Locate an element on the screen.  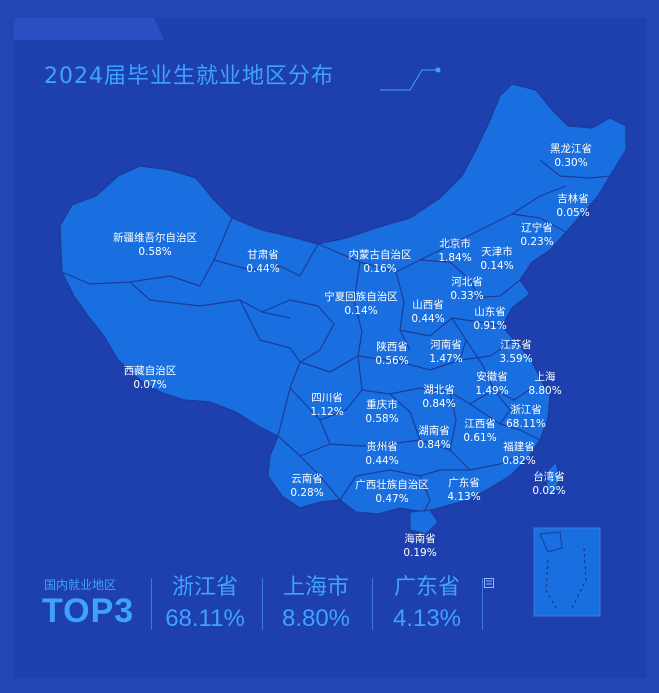
region-label-taiwan: 台湾省 0.02% is located at coordinates (549, 484).